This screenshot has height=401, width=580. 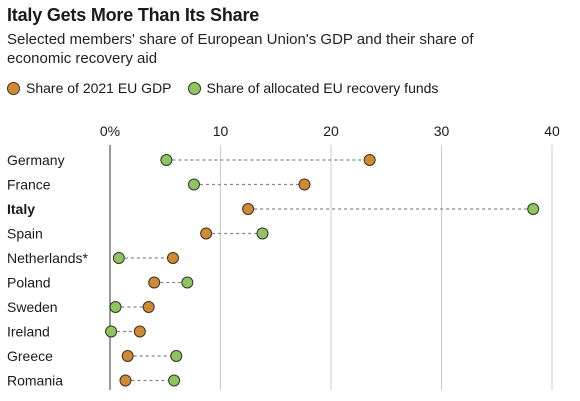 What do you see at coordinates (111, 331) in the screenshot?
I see `recovery-dot-ireland` at bounding box center [111, 331].